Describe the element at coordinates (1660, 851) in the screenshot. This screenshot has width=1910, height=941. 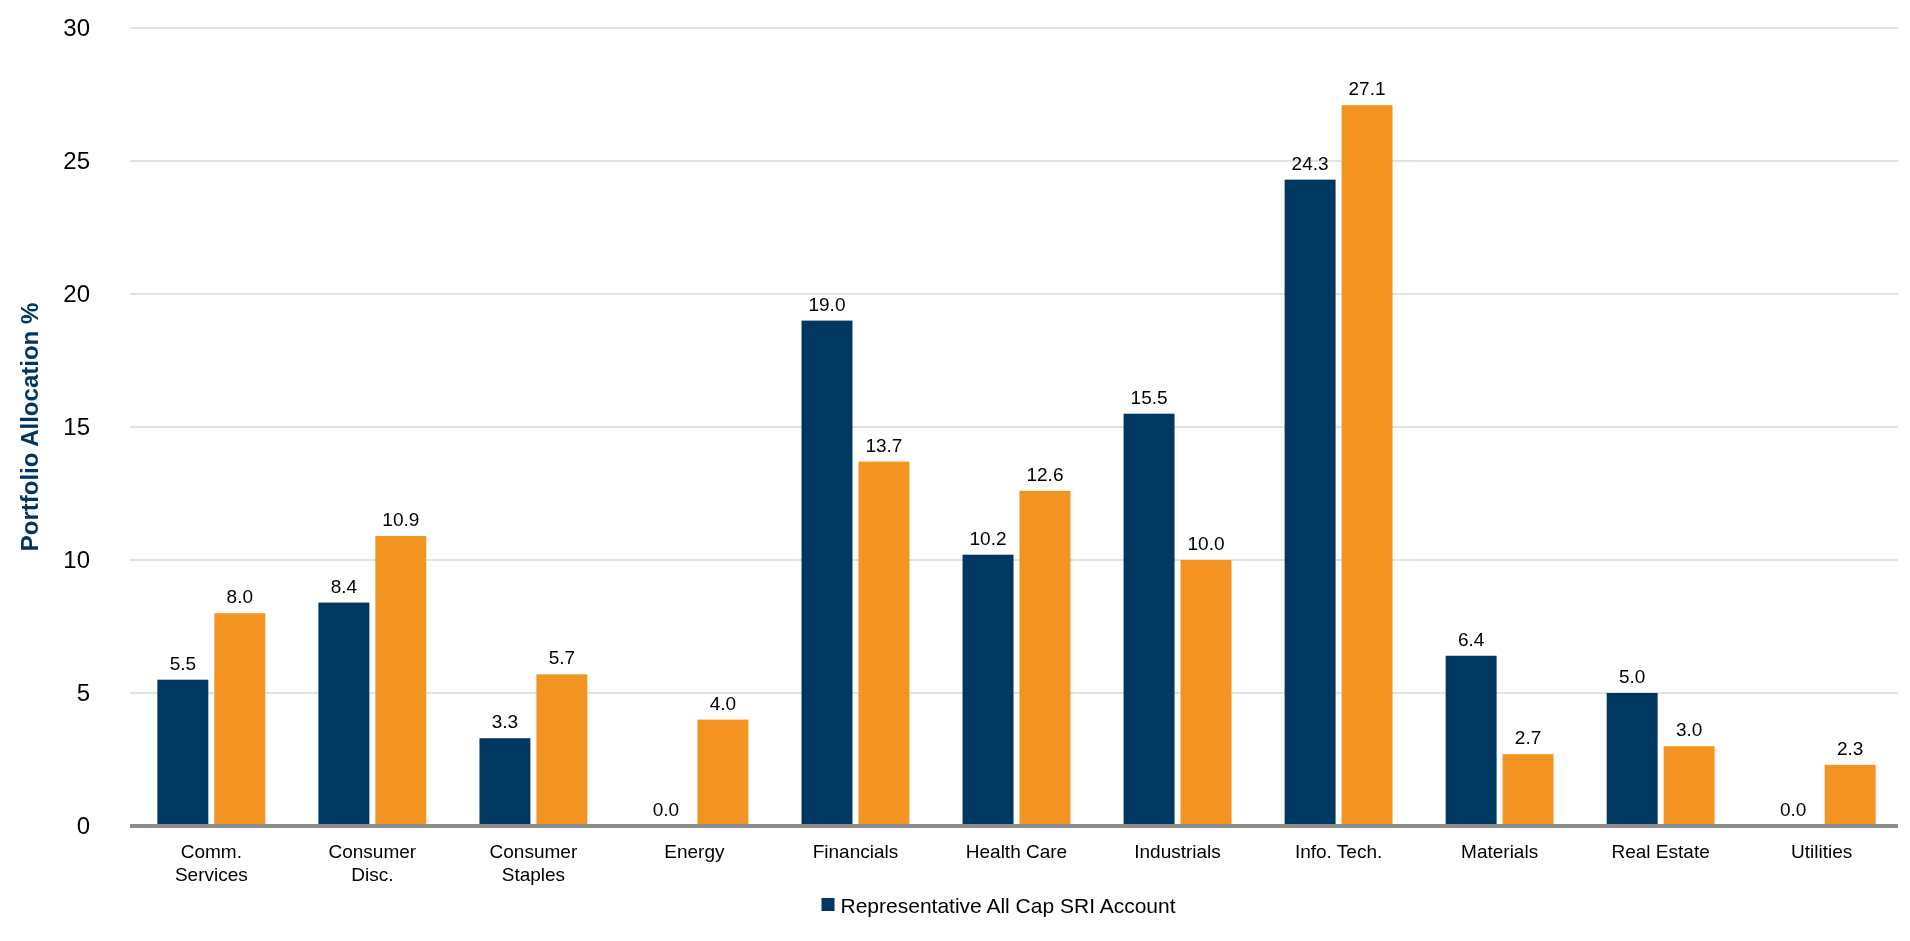
I see `x-tick-label: Real Estate` at that location.